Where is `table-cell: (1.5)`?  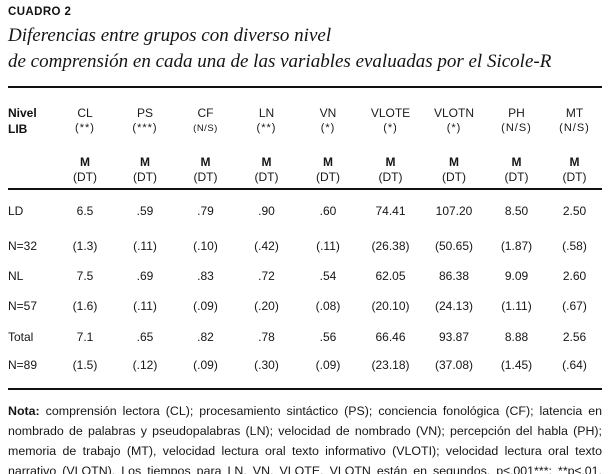
table-cell: (1.5) is located at coordinates (85, 365).